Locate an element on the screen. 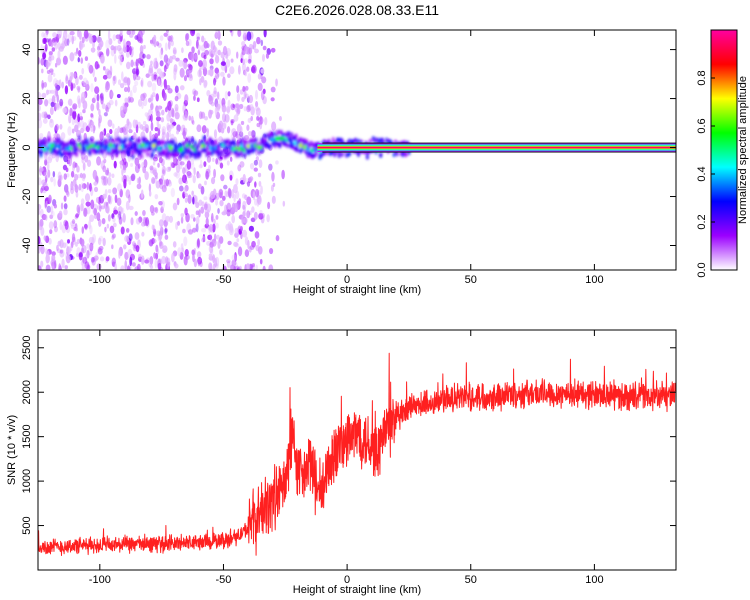 The image size is (750, 600). band-peak is located at coordinates (109, 149).